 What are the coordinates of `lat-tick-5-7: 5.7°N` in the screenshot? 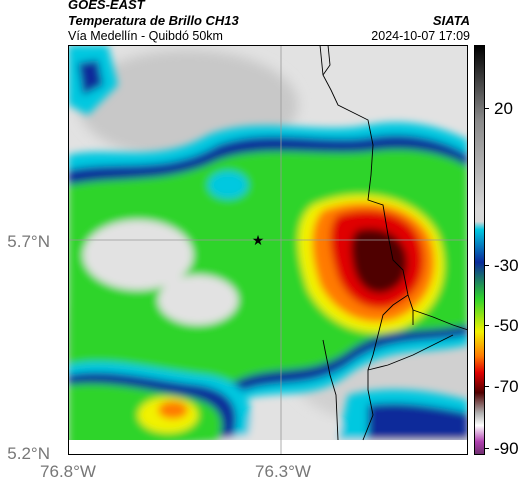 It's located at (28, 241).